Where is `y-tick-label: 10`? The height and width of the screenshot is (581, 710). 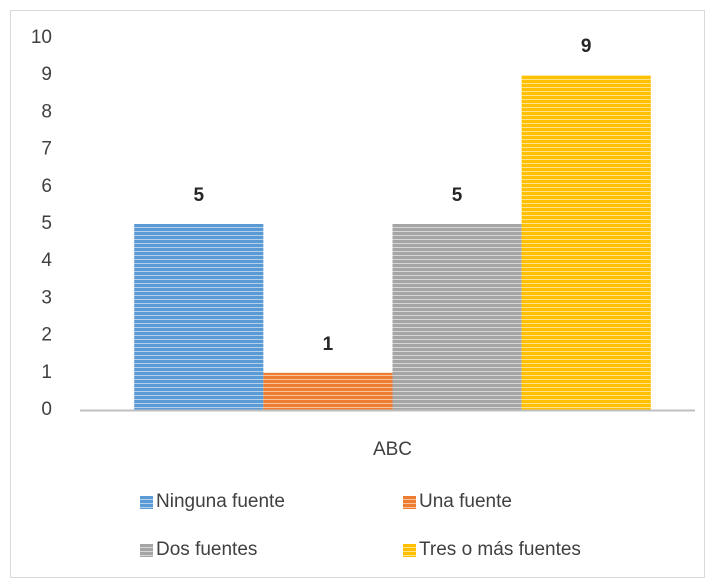 y-tick-label: 10 is located at coordinates (41, 37).